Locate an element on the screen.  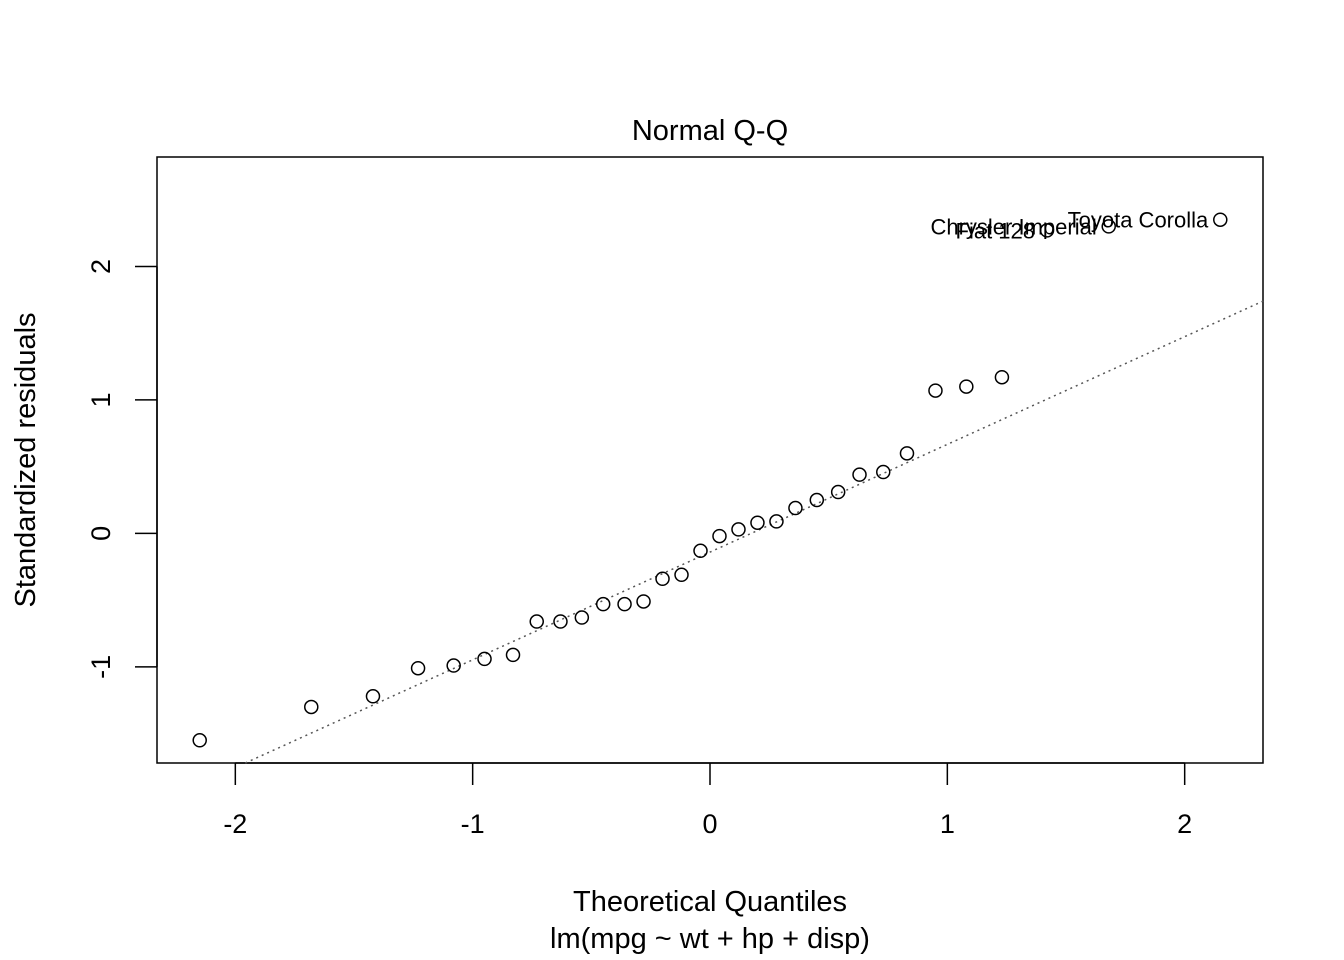
x-tick-label: 2 is located at coordinates (1184, 824).